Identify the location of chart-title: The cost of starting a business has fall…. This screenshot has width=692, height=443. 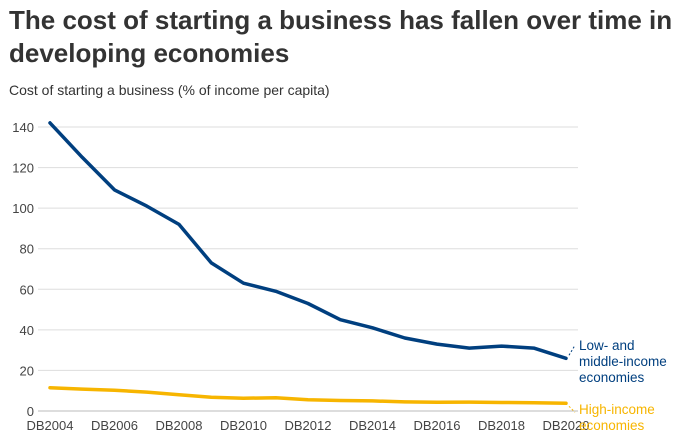
(341, 36).